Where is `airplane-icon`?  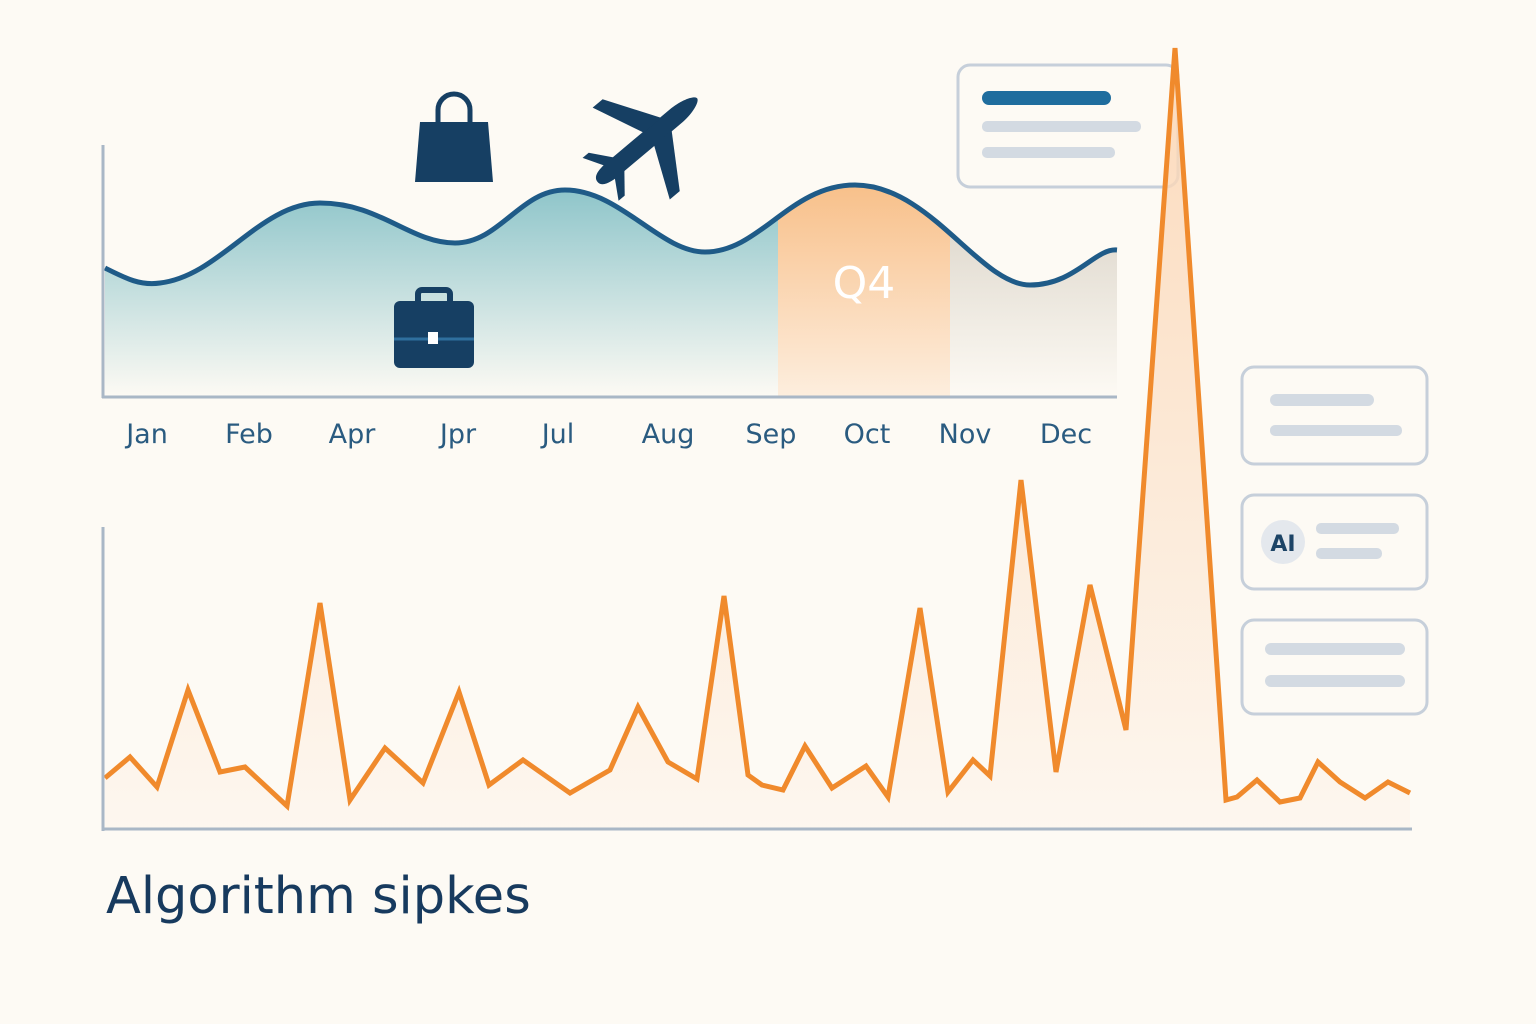
airplane-icon is located at coordinates (640, 149).